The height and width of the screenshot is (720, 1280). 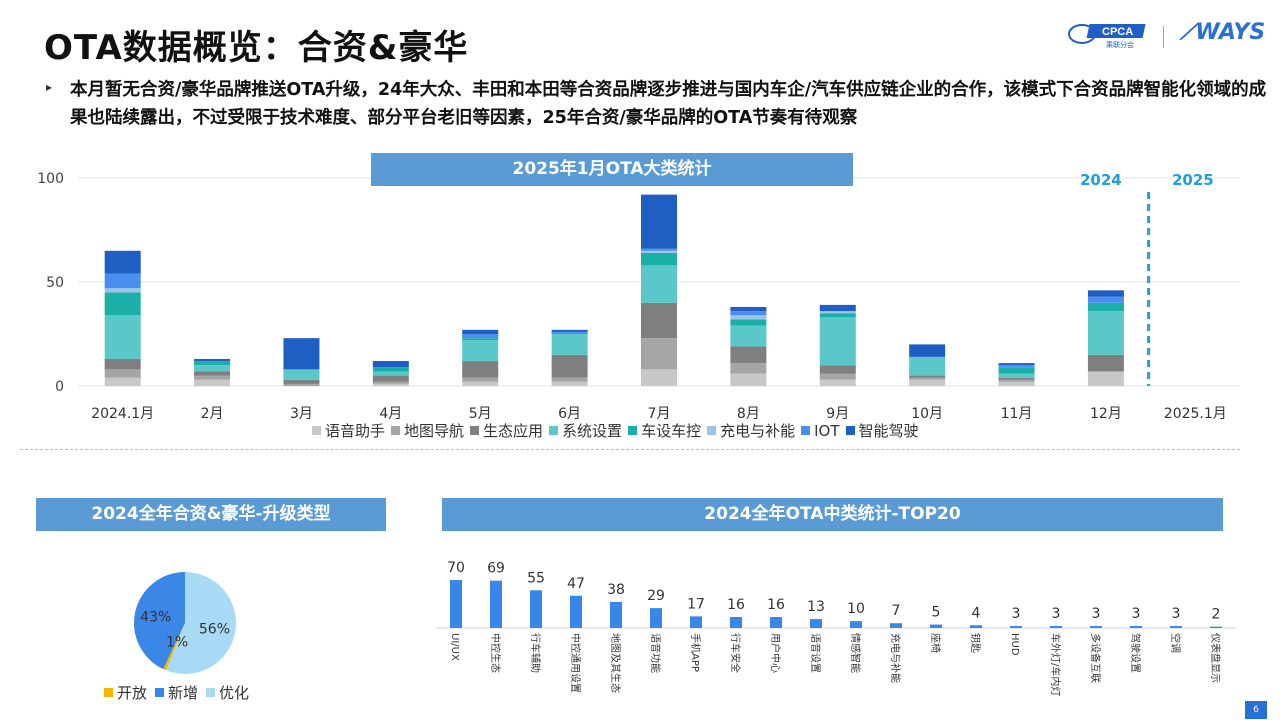 What do you see at coordinates (434, 431) in the screenshot?
I see `legend-label: 地图导航` at bounding box center [434, 431].